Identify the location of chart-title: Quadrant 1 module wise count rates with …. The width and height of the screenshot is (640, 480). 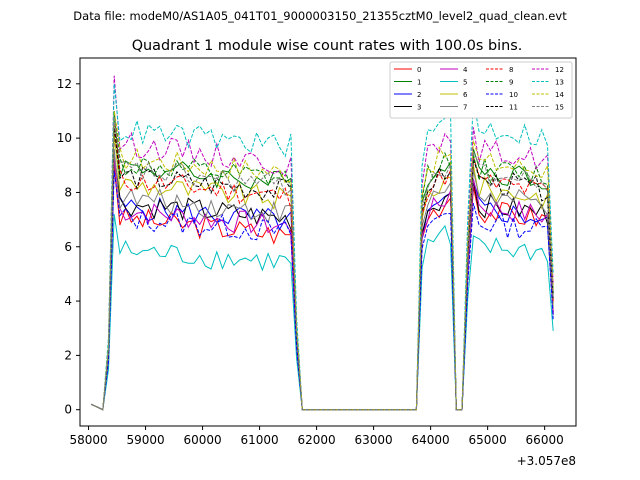
(327, 46).